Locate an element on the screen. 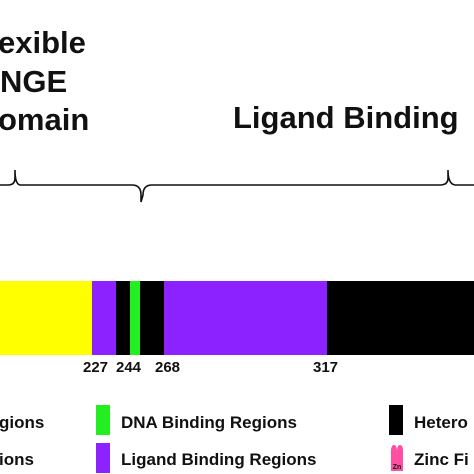 The height and width of the screenshot is (474, 474). legend-label-partial: gions is located at coordinates (22, 422).